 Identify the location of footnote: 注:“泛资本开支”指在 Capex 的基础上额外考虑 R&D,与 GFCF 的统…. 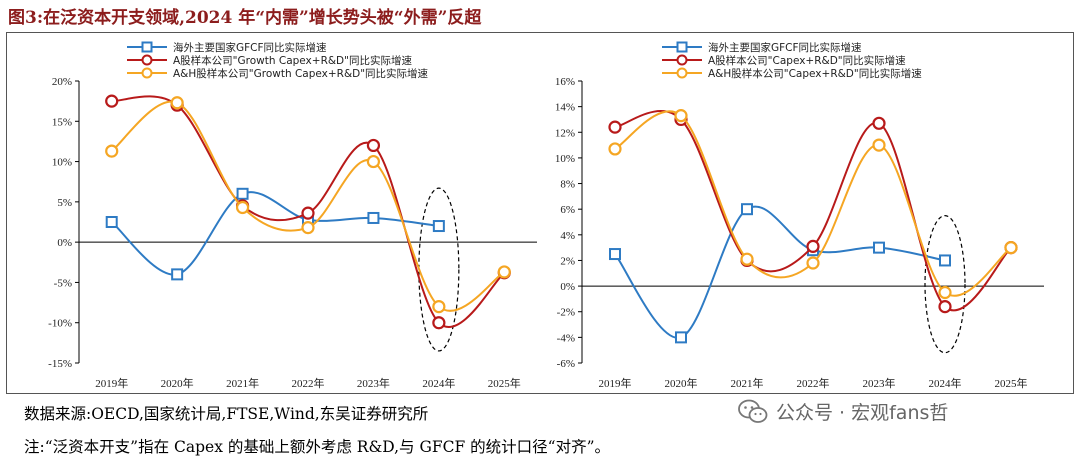
(317, 447).